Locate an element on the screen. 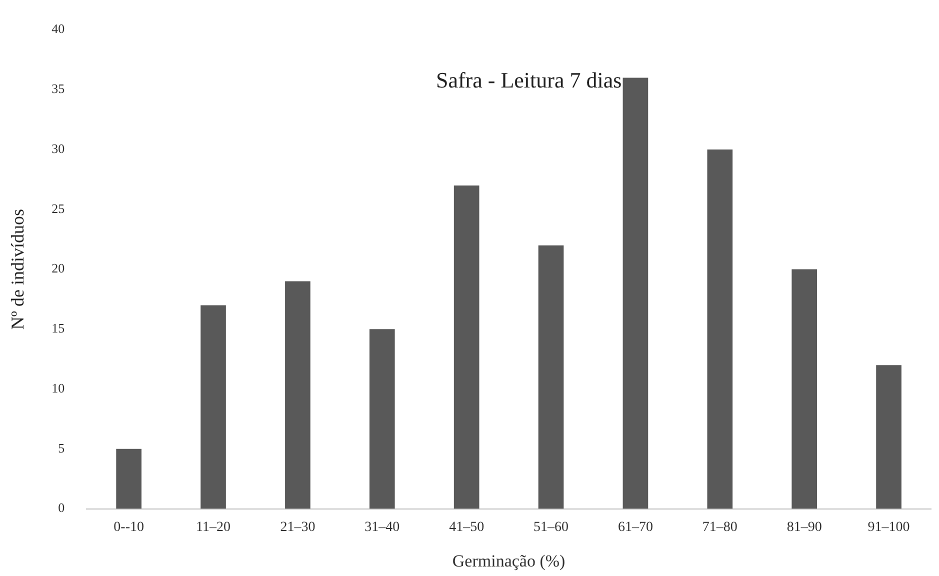  x-tick-label: 61–70 is located at coordinates (635, 527).